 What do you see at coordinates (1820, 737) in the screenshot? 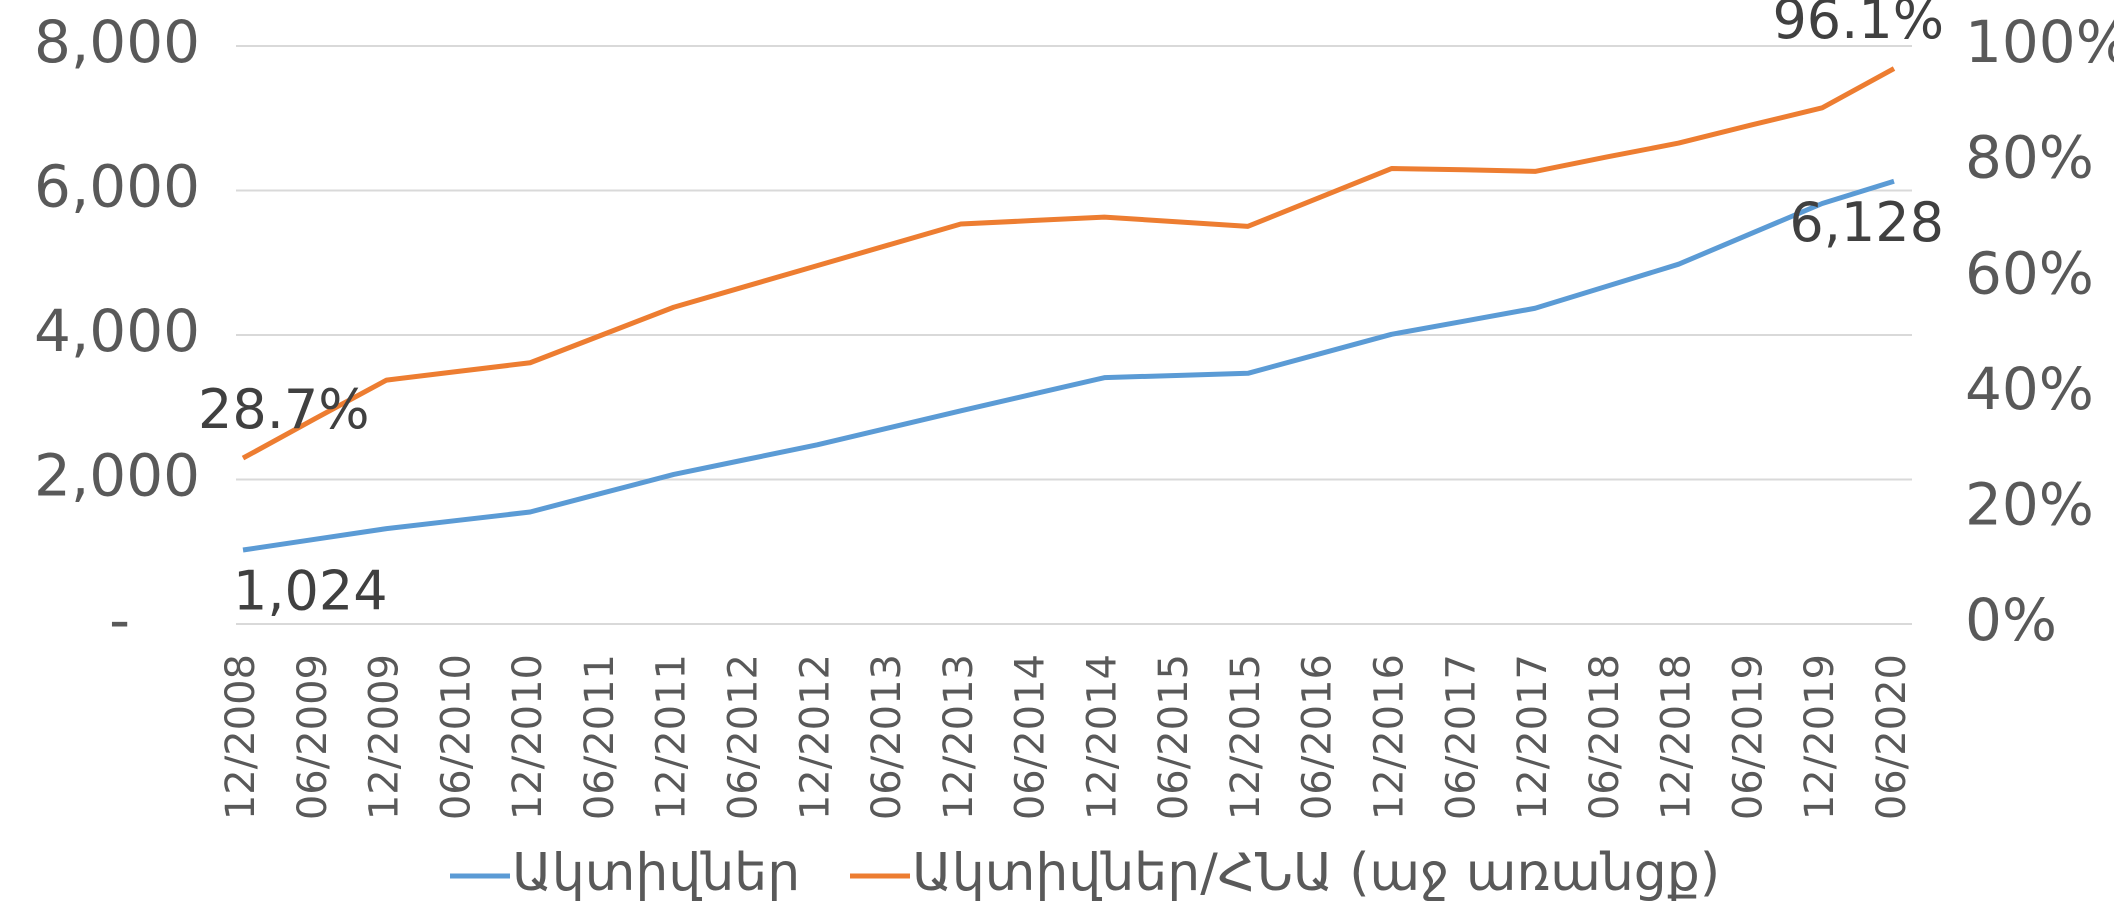
I see `x-tick-label: 12/2019` at bounding box center [1820, 737].